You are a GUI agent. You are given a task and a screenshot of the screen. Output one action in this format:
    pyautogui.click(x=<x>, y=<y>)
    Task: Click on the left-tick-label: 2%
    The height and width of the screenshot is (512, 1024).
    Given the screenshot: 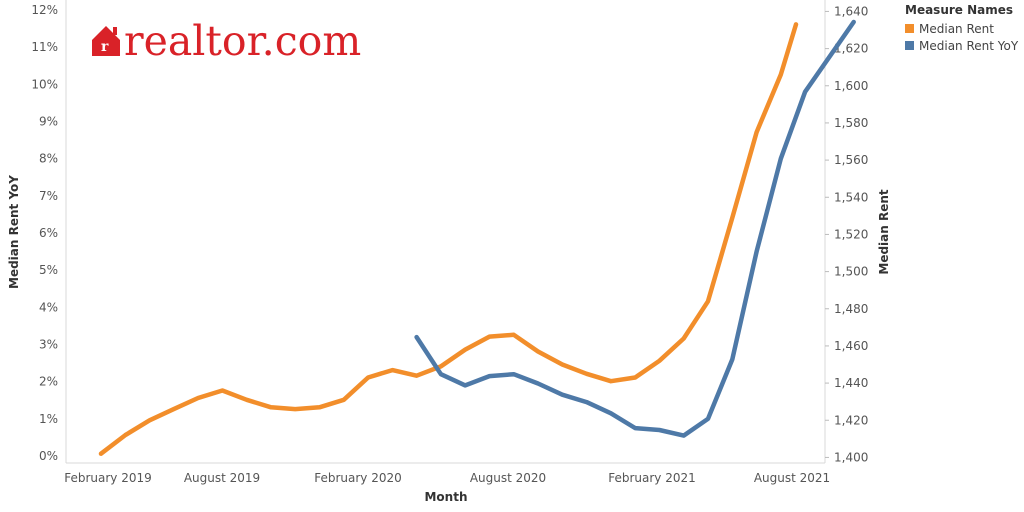 What is the action you would take?
    pyautogui.click(x=48, y=382)
    